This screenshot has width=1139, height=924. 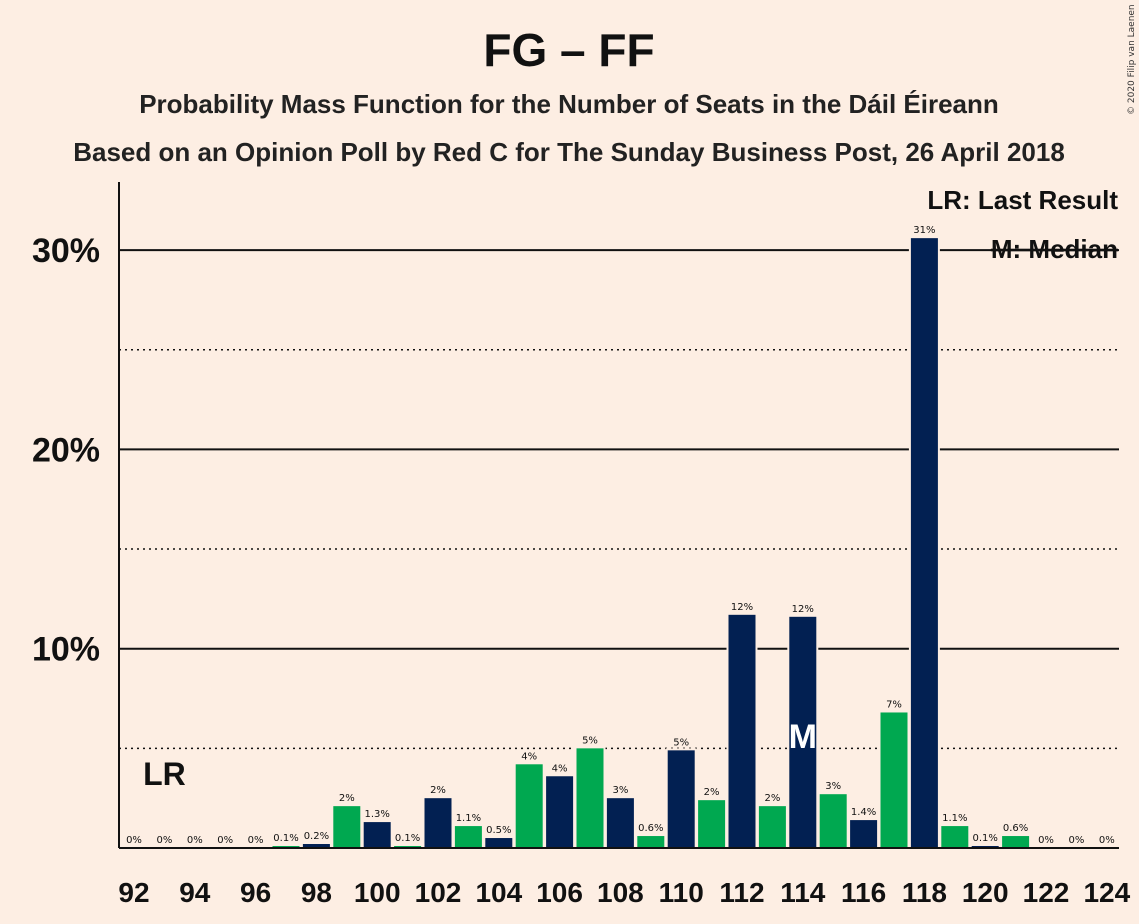 I want to click on bar-label-121: 0.6%, so click(x=1015, y=828).